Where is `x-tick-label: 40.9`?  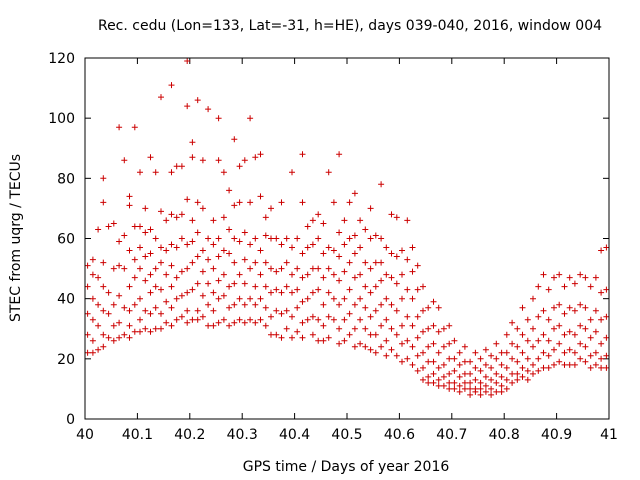
x-tick-label: 40.9 is located at coordinates (556, 435).